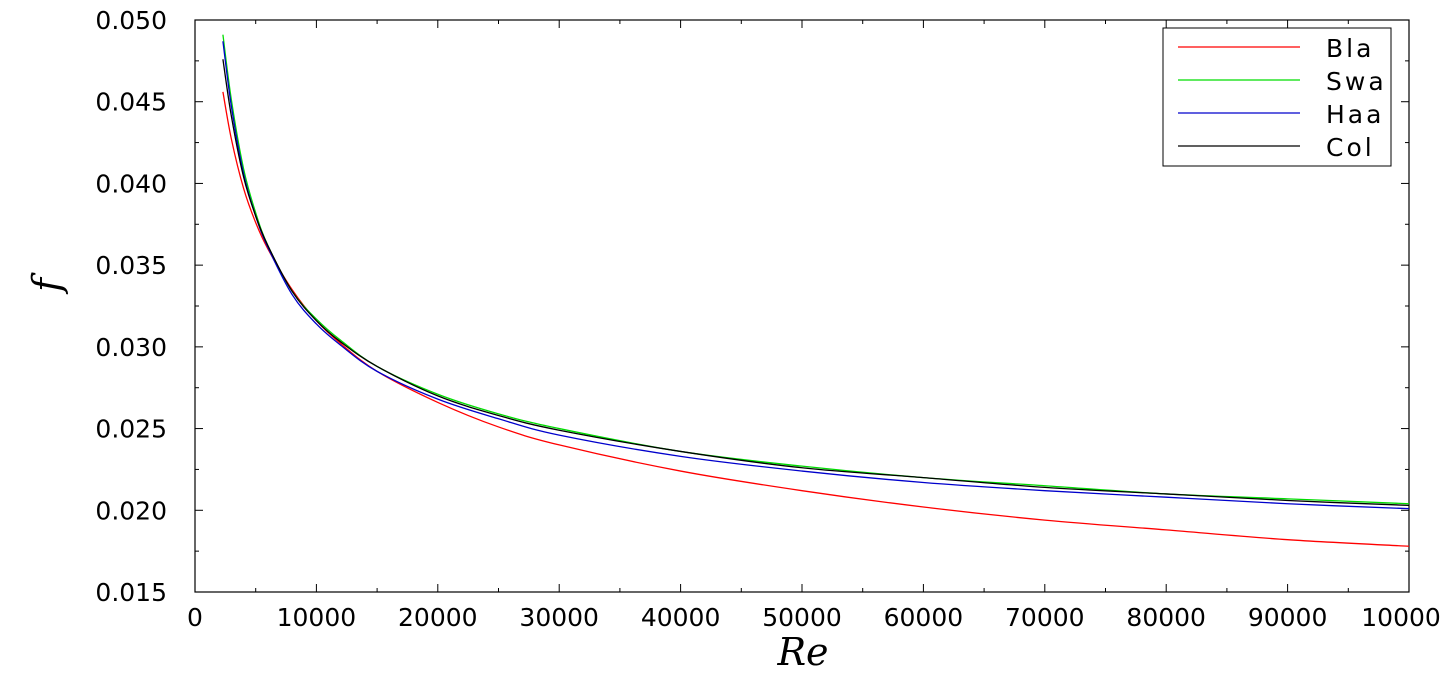 The width and height of the screenshot is (1441, 686). Describe the element at coordinates (1401, 617) in the screenshot. I see `x-tick-label: 100000` at that location.